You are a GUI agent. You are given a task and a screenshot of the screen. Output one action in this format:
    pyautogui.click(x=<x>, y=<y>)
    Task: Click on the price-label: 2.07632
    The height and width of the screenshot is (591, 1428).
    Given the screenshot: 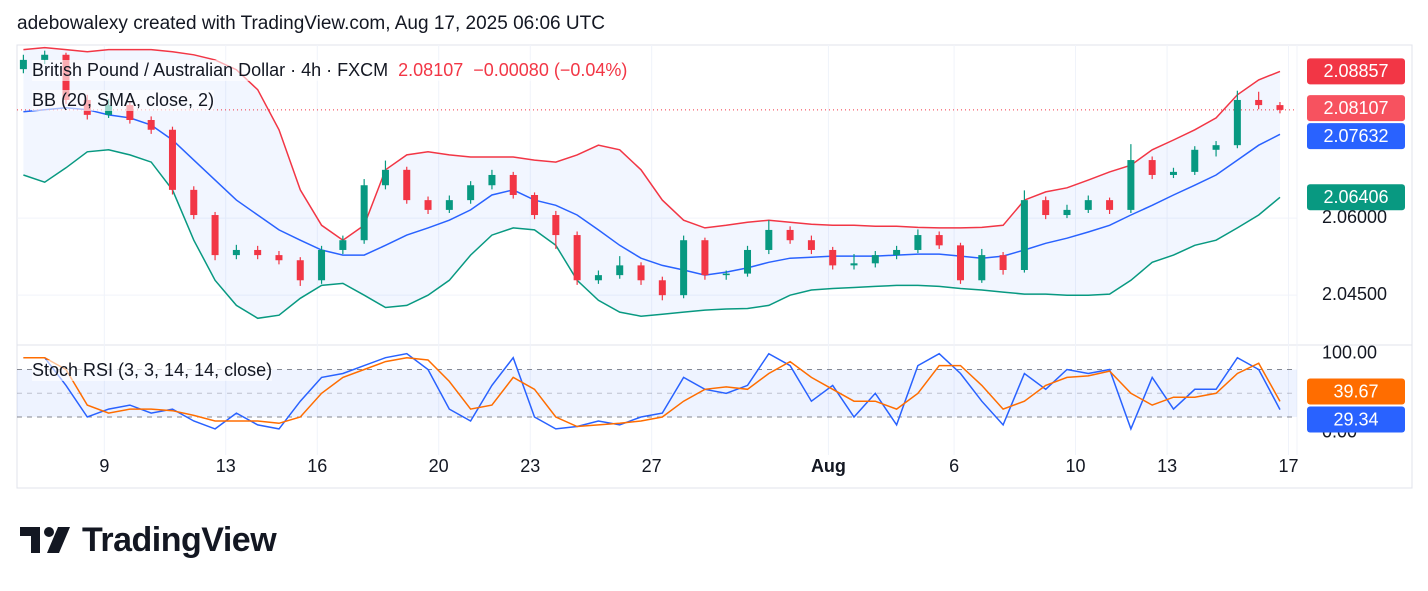 What is the action you would take?
    pyautogui.click(x=1355, y=136)
    